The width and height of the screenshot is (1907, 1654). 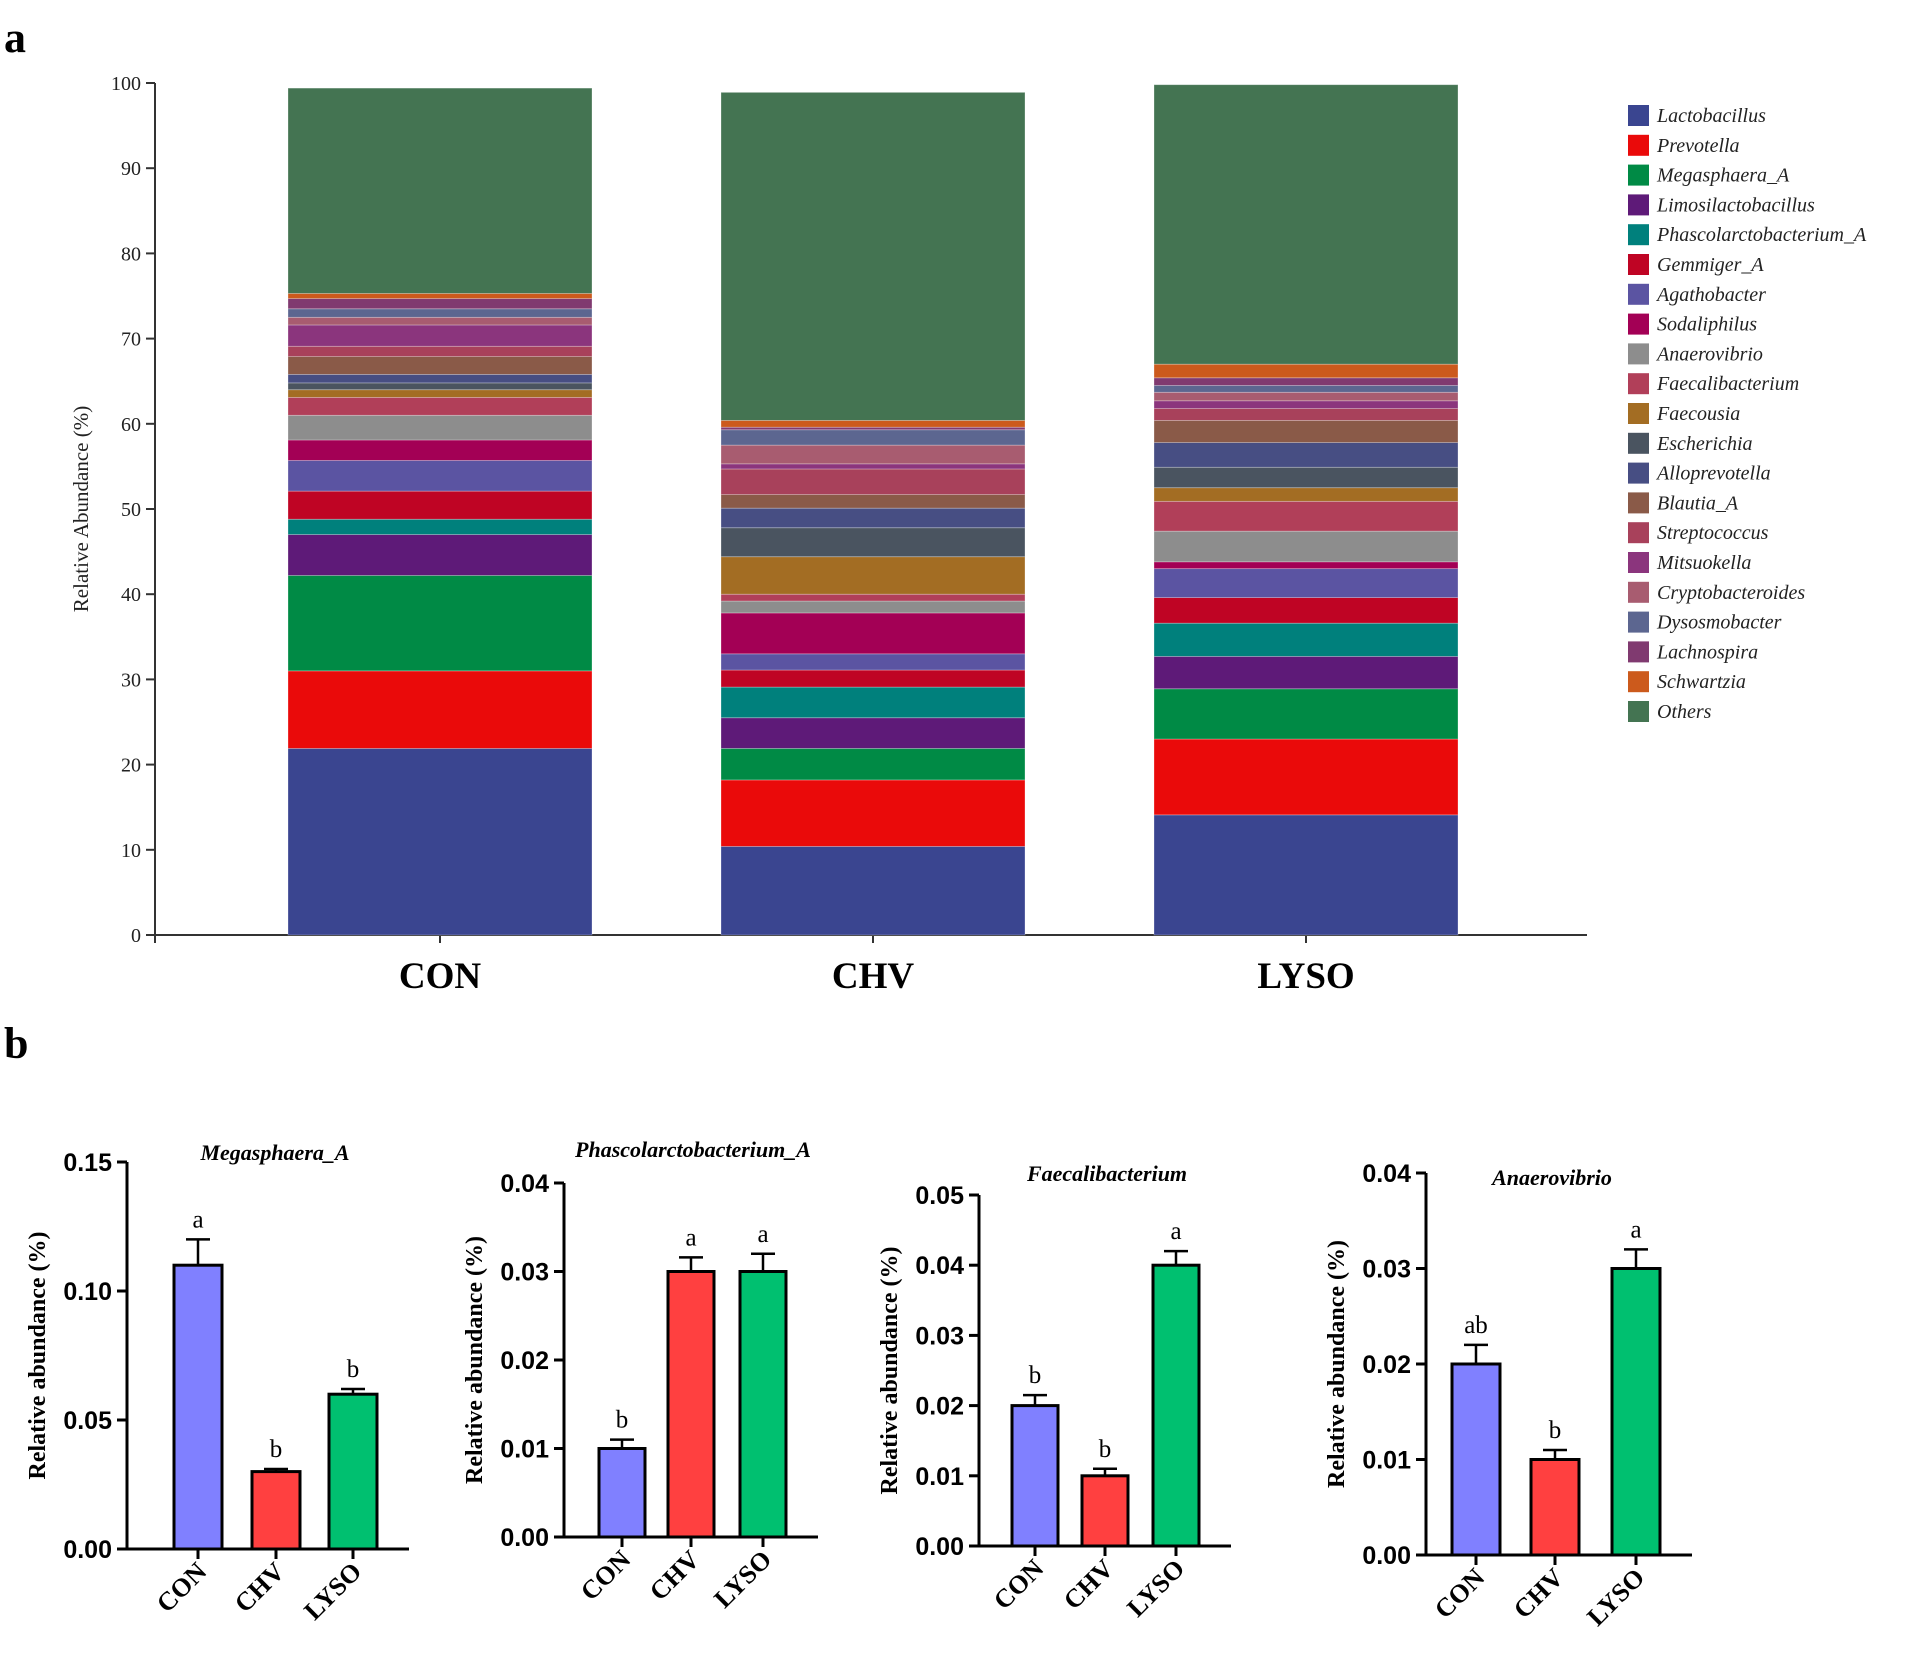 I want to click on bar-segment-alloprevotella-con, so click(x=440, y=378).